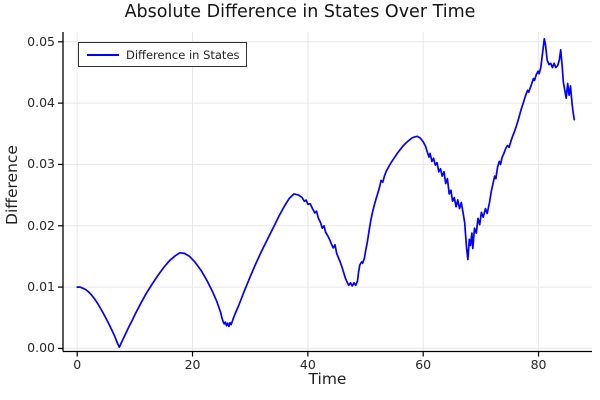  I want to click on x-tick-label: 60, so click(423, 364).